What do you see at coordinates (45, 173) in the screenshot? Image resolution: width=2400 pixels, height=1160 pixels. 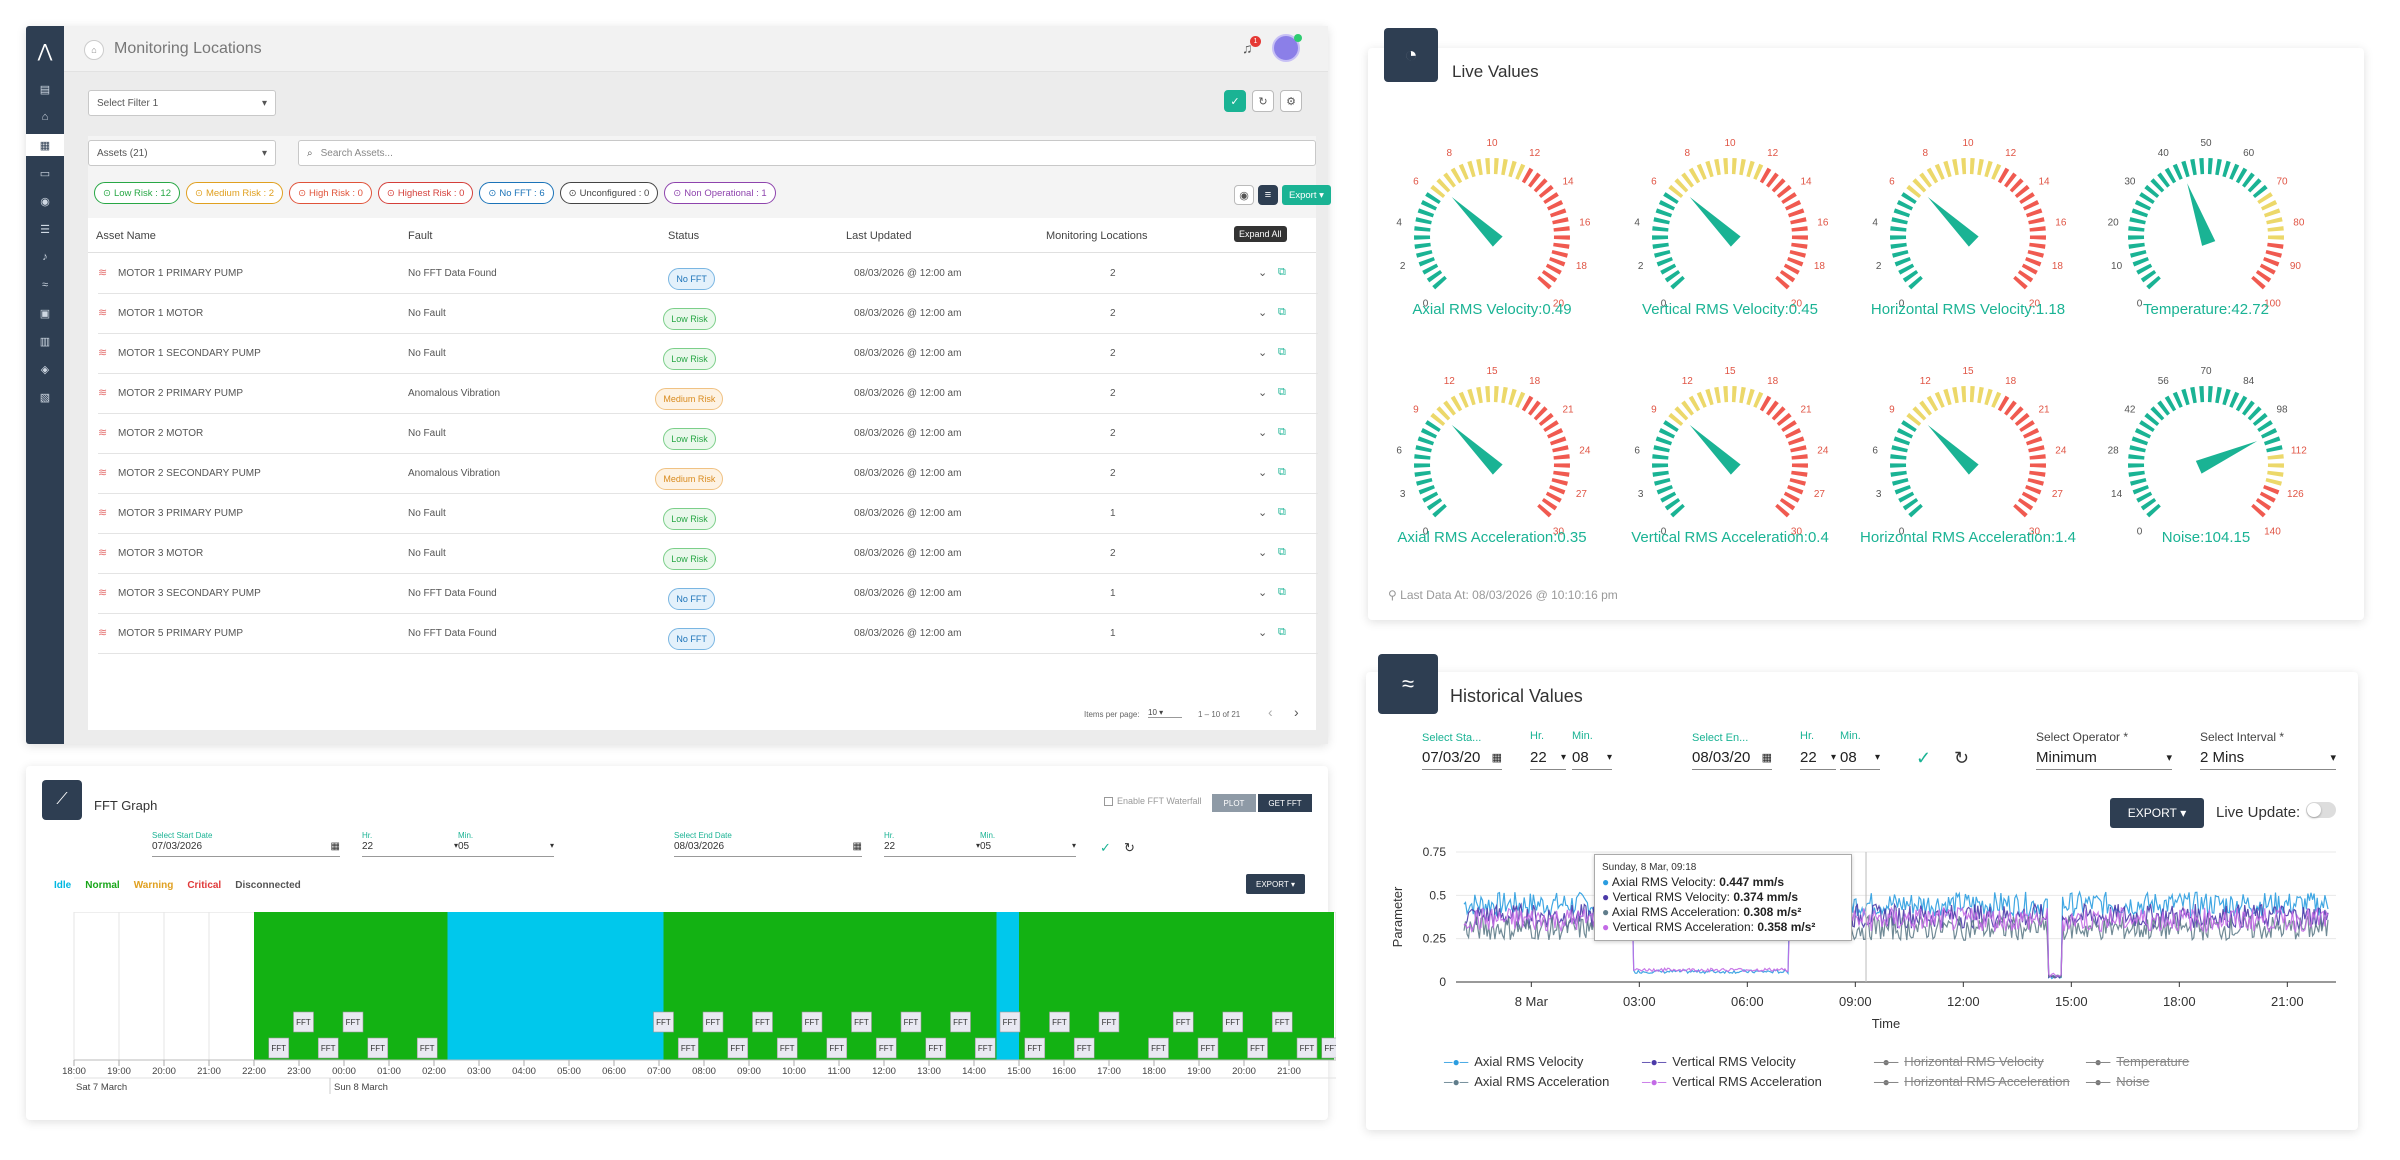 I see `nav-monitor-icon: ▭` at bounding box center [45, 173].